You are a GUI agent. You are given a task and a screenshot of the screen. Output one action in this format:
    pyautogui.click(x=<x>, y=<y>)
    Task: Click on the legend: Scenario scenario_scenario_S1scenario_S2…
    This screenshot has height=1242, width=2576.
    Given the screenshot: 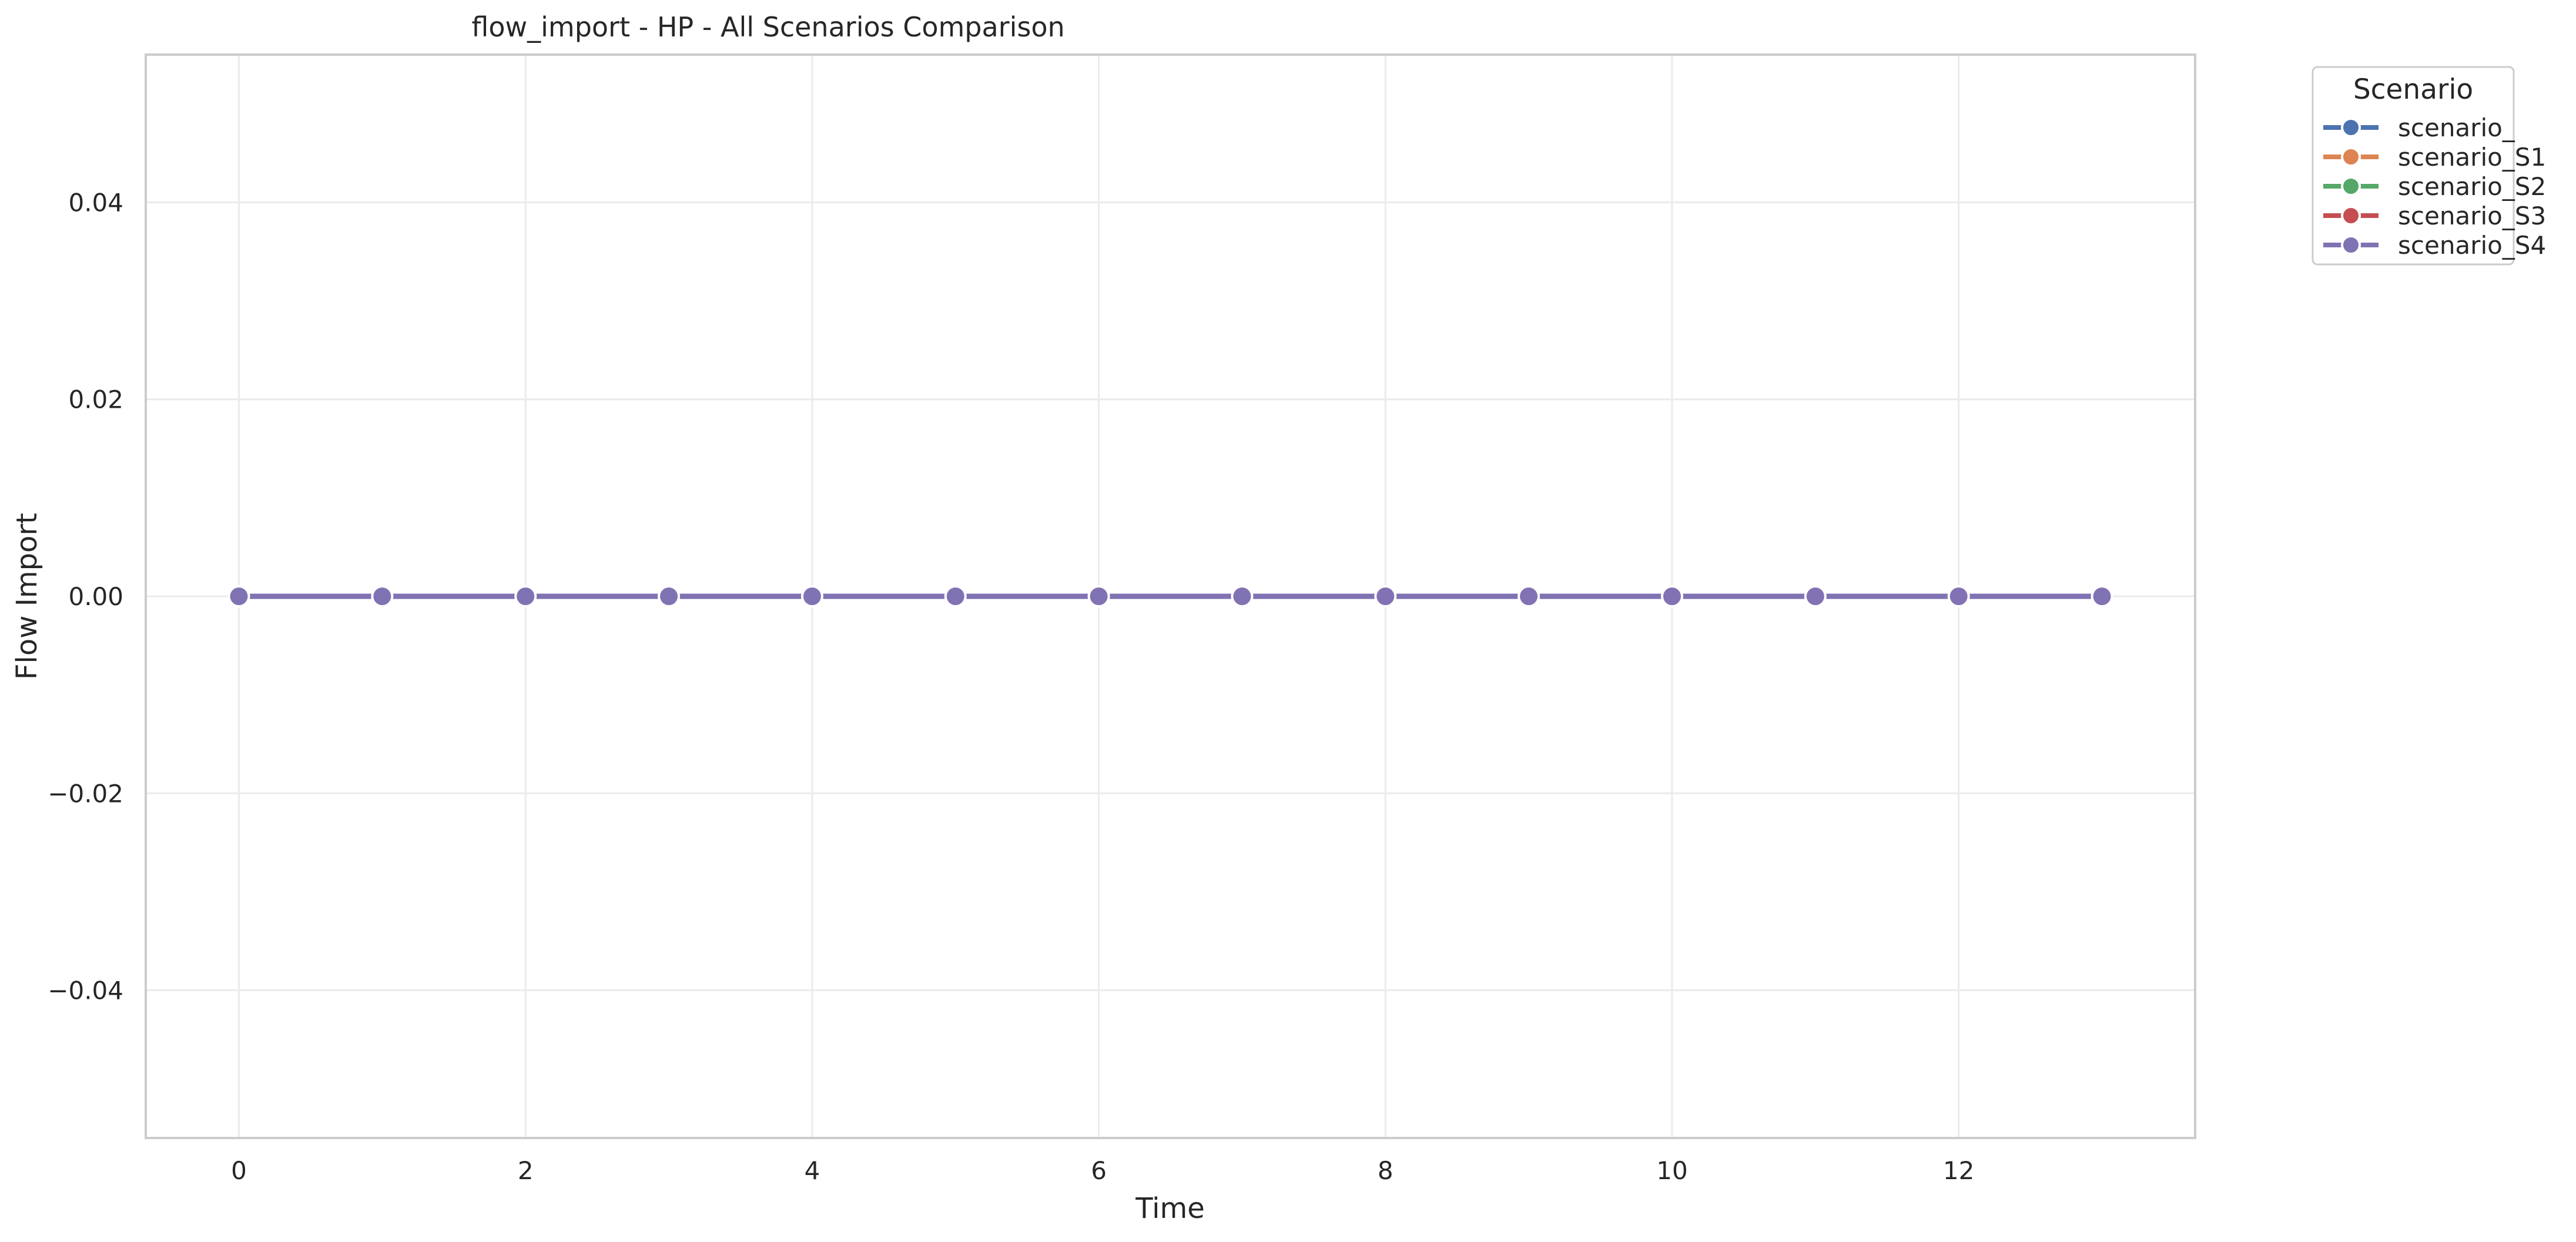 What is the action you would take?
    pyautogui.click(x=2429, y=166)
    